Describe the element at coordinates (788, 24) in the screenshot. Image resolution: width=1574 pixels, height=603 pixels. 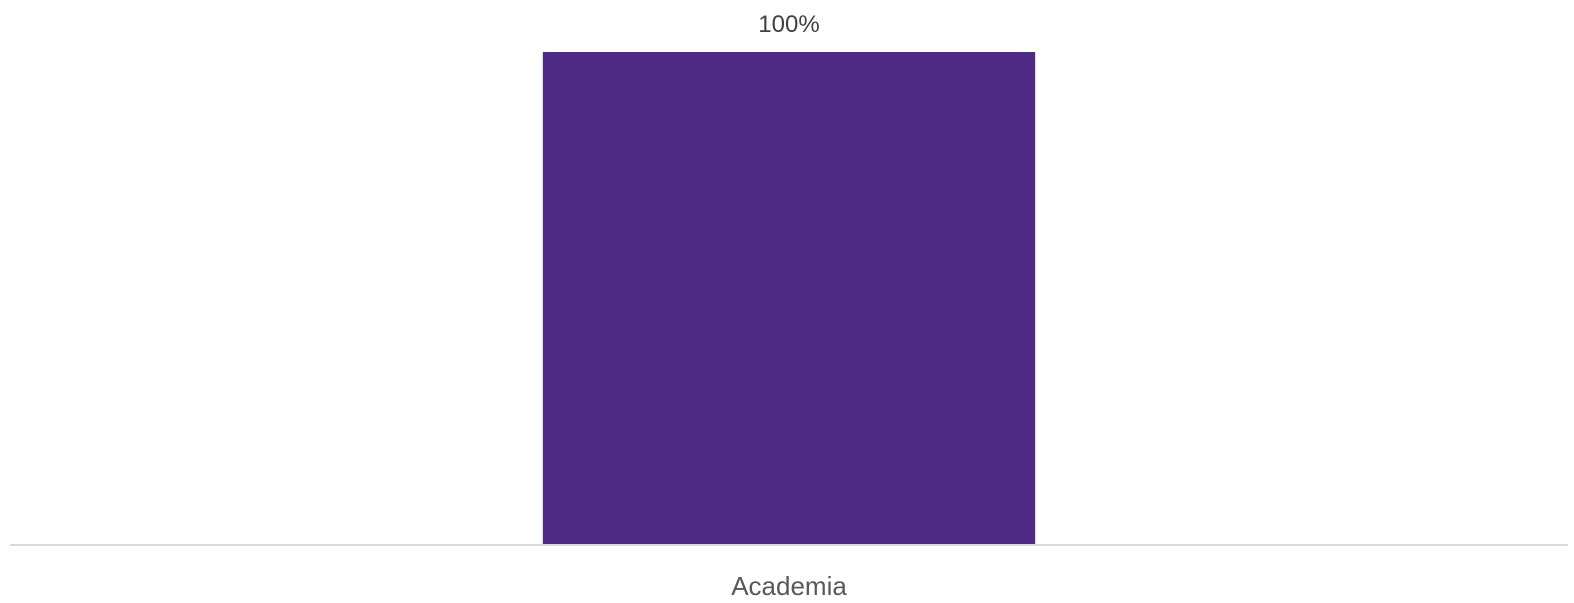
I see `data-label: 100%` at that location.